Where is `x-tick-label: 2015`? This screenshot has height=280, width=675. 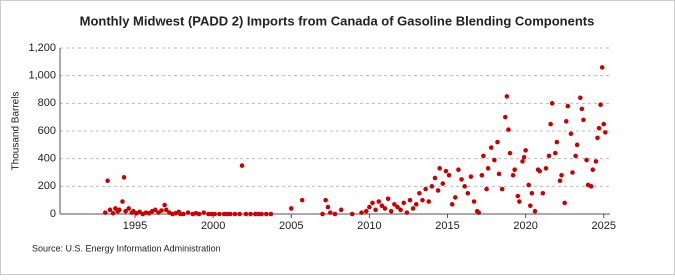
x-tick-label: 2015 is located at coordinates (447, 226).